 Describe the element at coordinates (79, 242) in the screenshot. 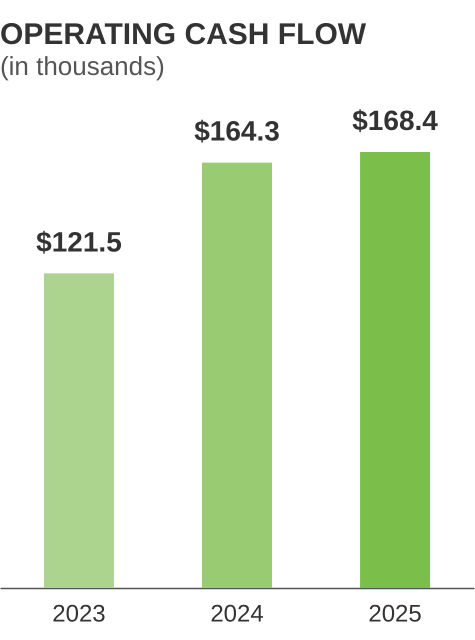

I see `data-label: $121.5` at that location.